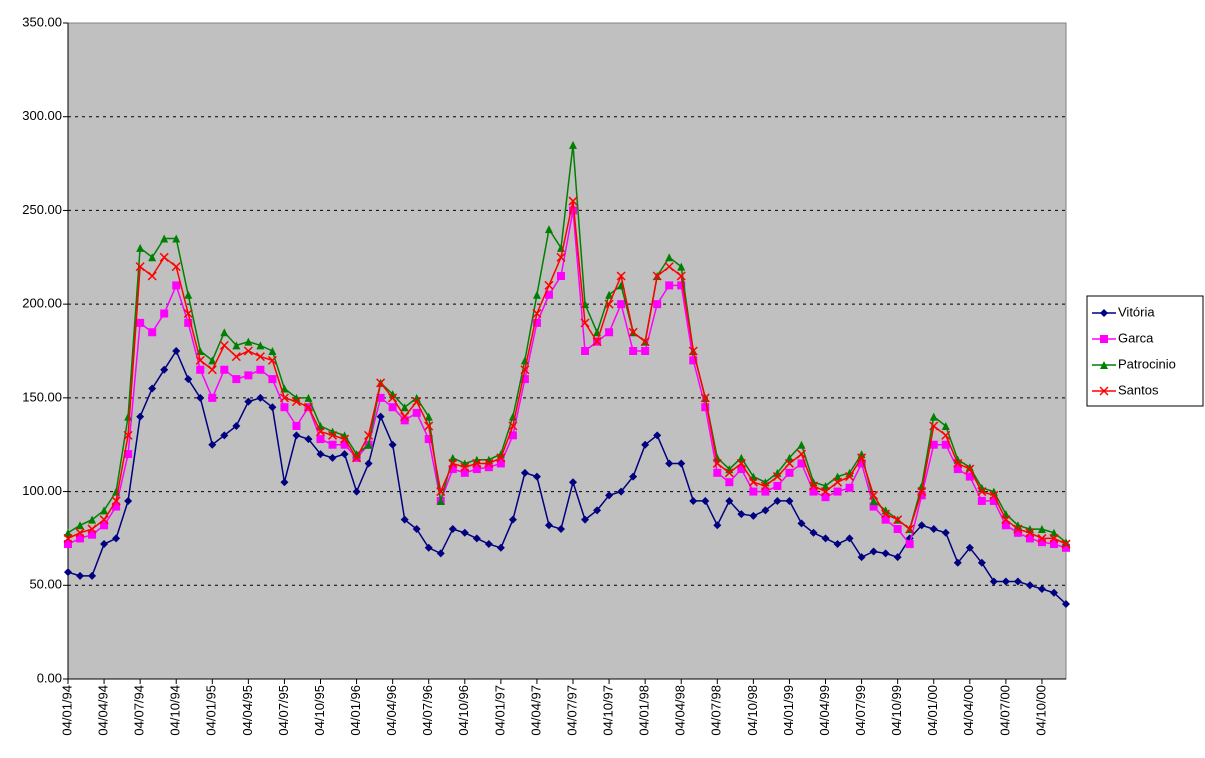 The width and height of the screenshot is (1205, 758). What do you see at coordinates (896, 710) in the screenshot?
I see `x-tick-label: 04/10/99` at bounding box center [896, 710].